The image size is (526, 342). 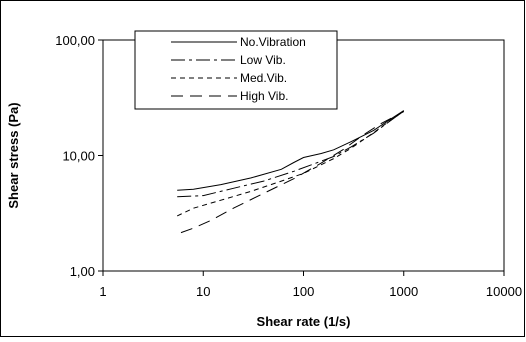 What do you see at coordinates (273, 42) in the screenshot?
I see `legend-label-1: No.Vibration` at bounding box center [273, 42].